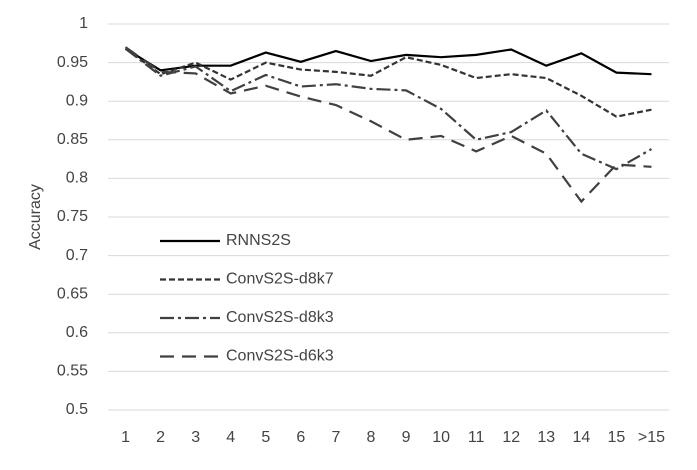 The width and height of the screenshot is (697, 470). I want to click on x-tick-label: 12, so click(511, 437).